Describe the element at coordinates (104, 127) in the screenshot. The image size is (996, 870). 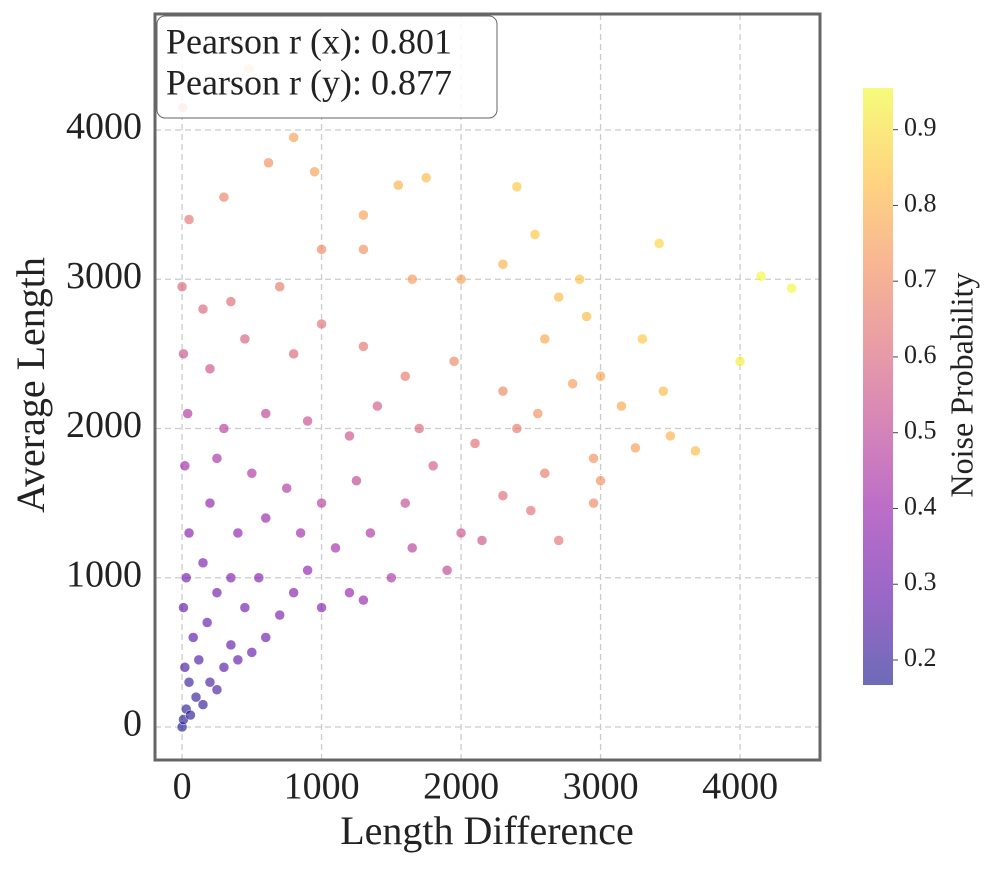
I see `y-tick-label: 4000` at that location.